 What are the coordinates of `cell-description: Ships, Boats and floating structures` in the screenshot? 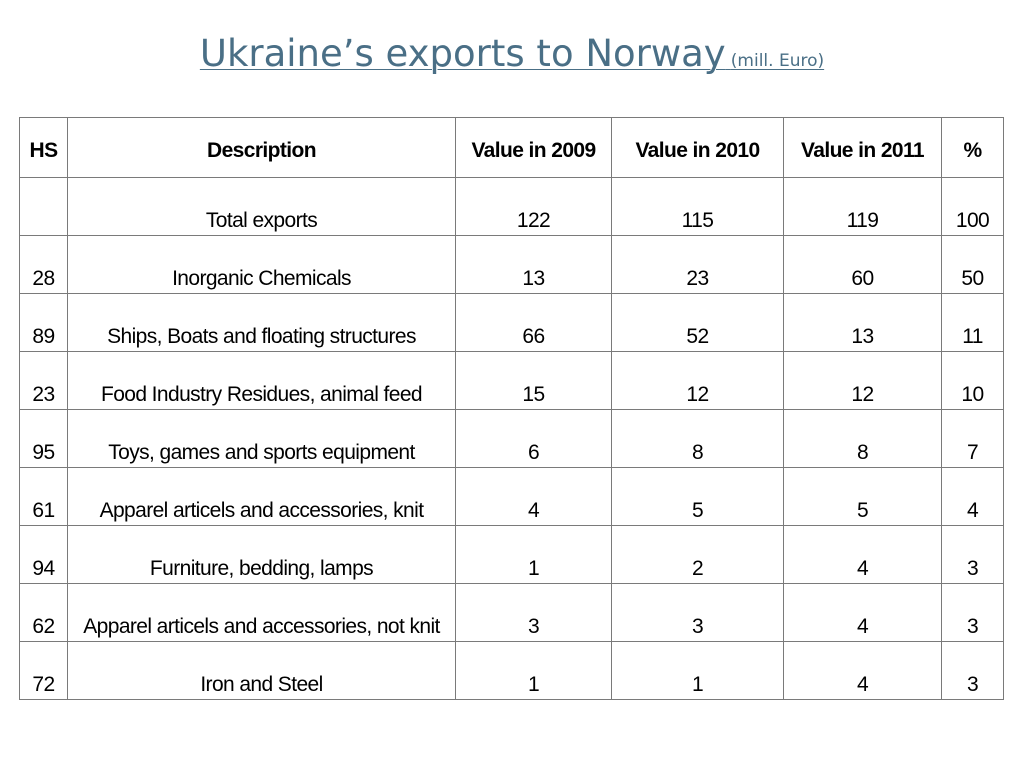 It's located at (261, 322).